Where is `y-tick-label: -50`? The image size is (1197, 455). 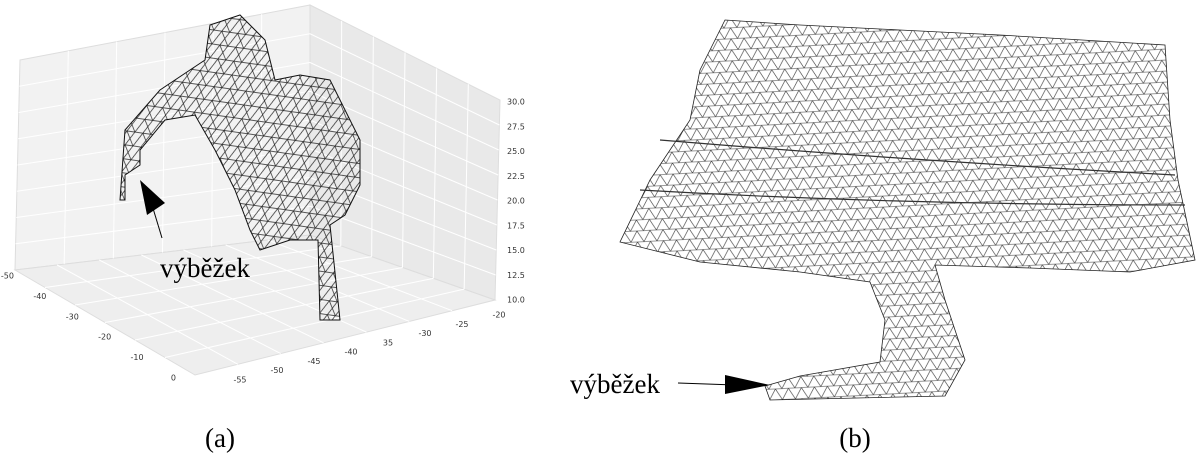 y-tick-label: -50 is located at coordinates (276, 370).